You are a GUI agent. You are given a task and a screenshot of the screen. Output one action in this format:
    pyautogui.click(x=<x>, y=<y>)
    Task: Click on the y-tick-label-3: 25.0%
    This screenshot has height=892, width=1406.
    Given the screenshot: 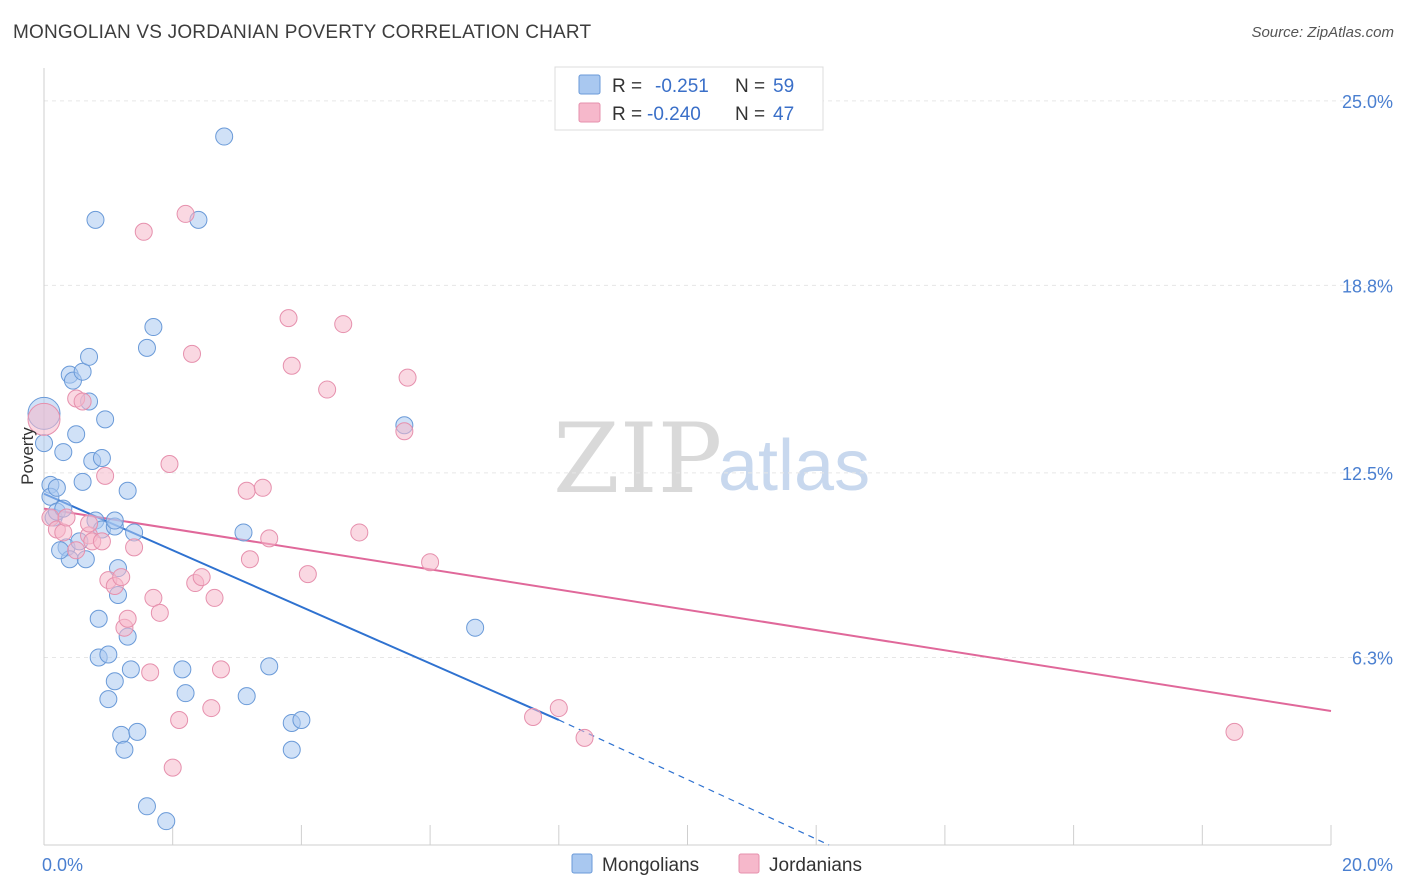 What is the action you would take?
    pyautogui.click(x=1367, y=102)
    